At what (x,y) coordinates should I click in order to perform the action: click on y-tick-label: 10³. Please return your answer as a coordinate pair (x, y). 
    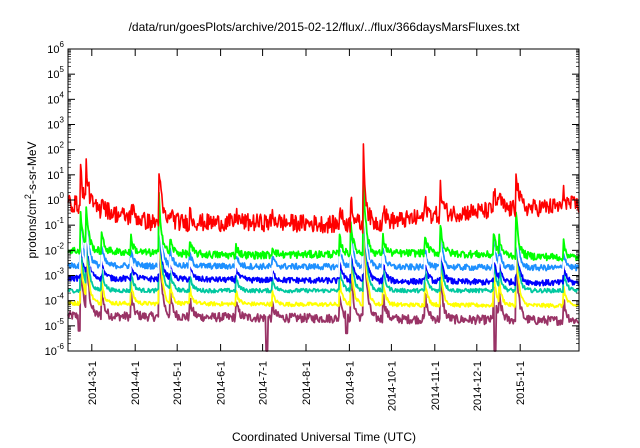
    Looking at the image, I should click on (55, 124).